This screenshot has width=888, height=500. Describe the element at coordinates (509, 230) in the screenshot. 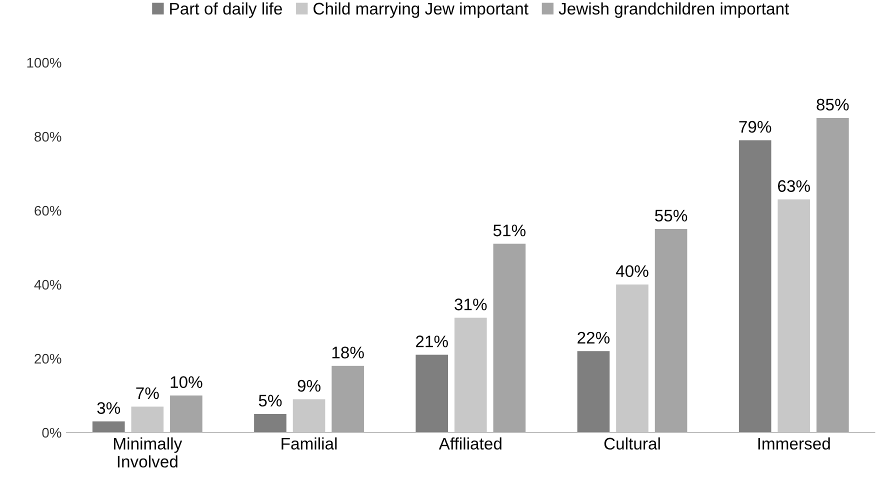

I see `data-label: 51%` at that location.